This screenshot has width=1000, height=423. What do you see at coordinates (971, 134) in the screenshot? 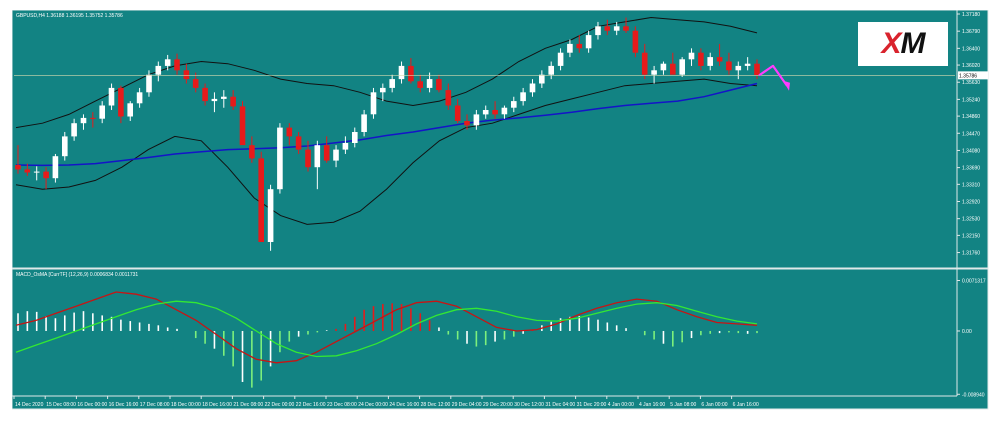
I see `price-tick-label: 1.34470` at bounding box center [971, 134].